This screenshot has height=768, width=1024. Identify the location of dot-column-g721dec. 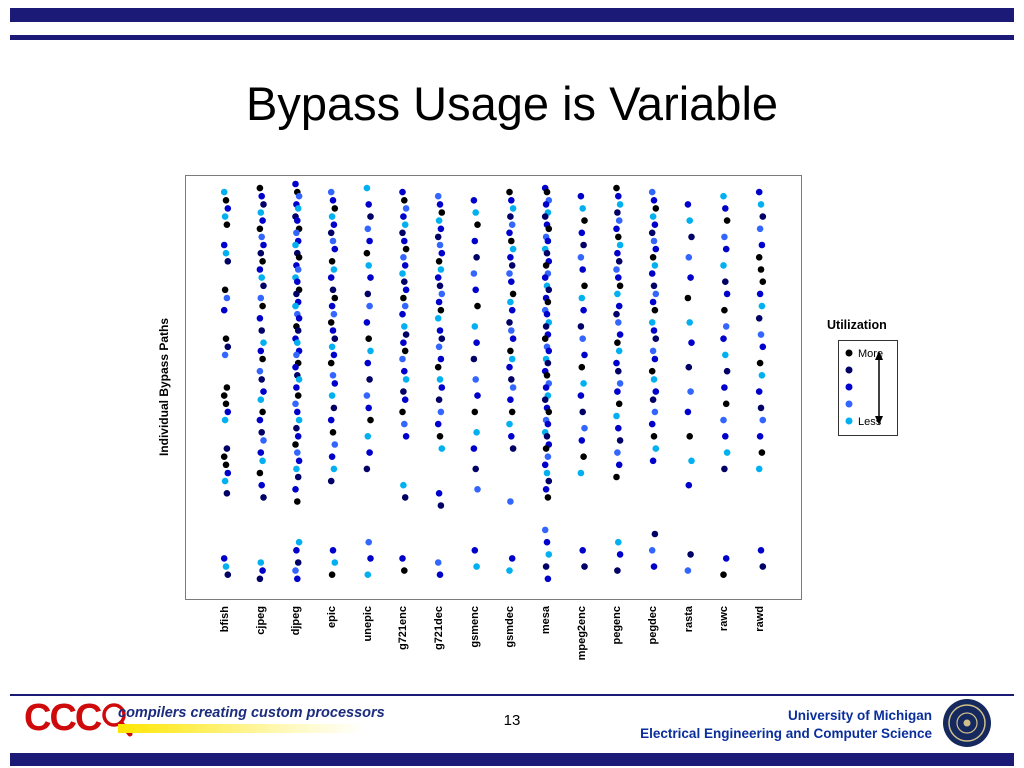
(440, 385).